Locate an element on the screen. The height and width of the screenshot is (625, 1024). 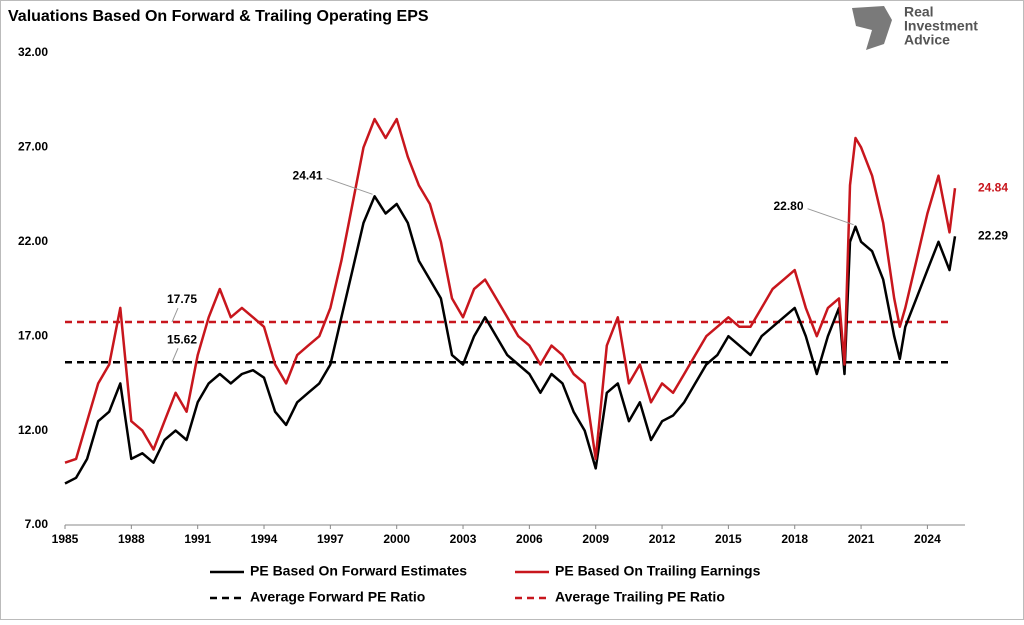
logo-icon is located at coordinates (872, 28).